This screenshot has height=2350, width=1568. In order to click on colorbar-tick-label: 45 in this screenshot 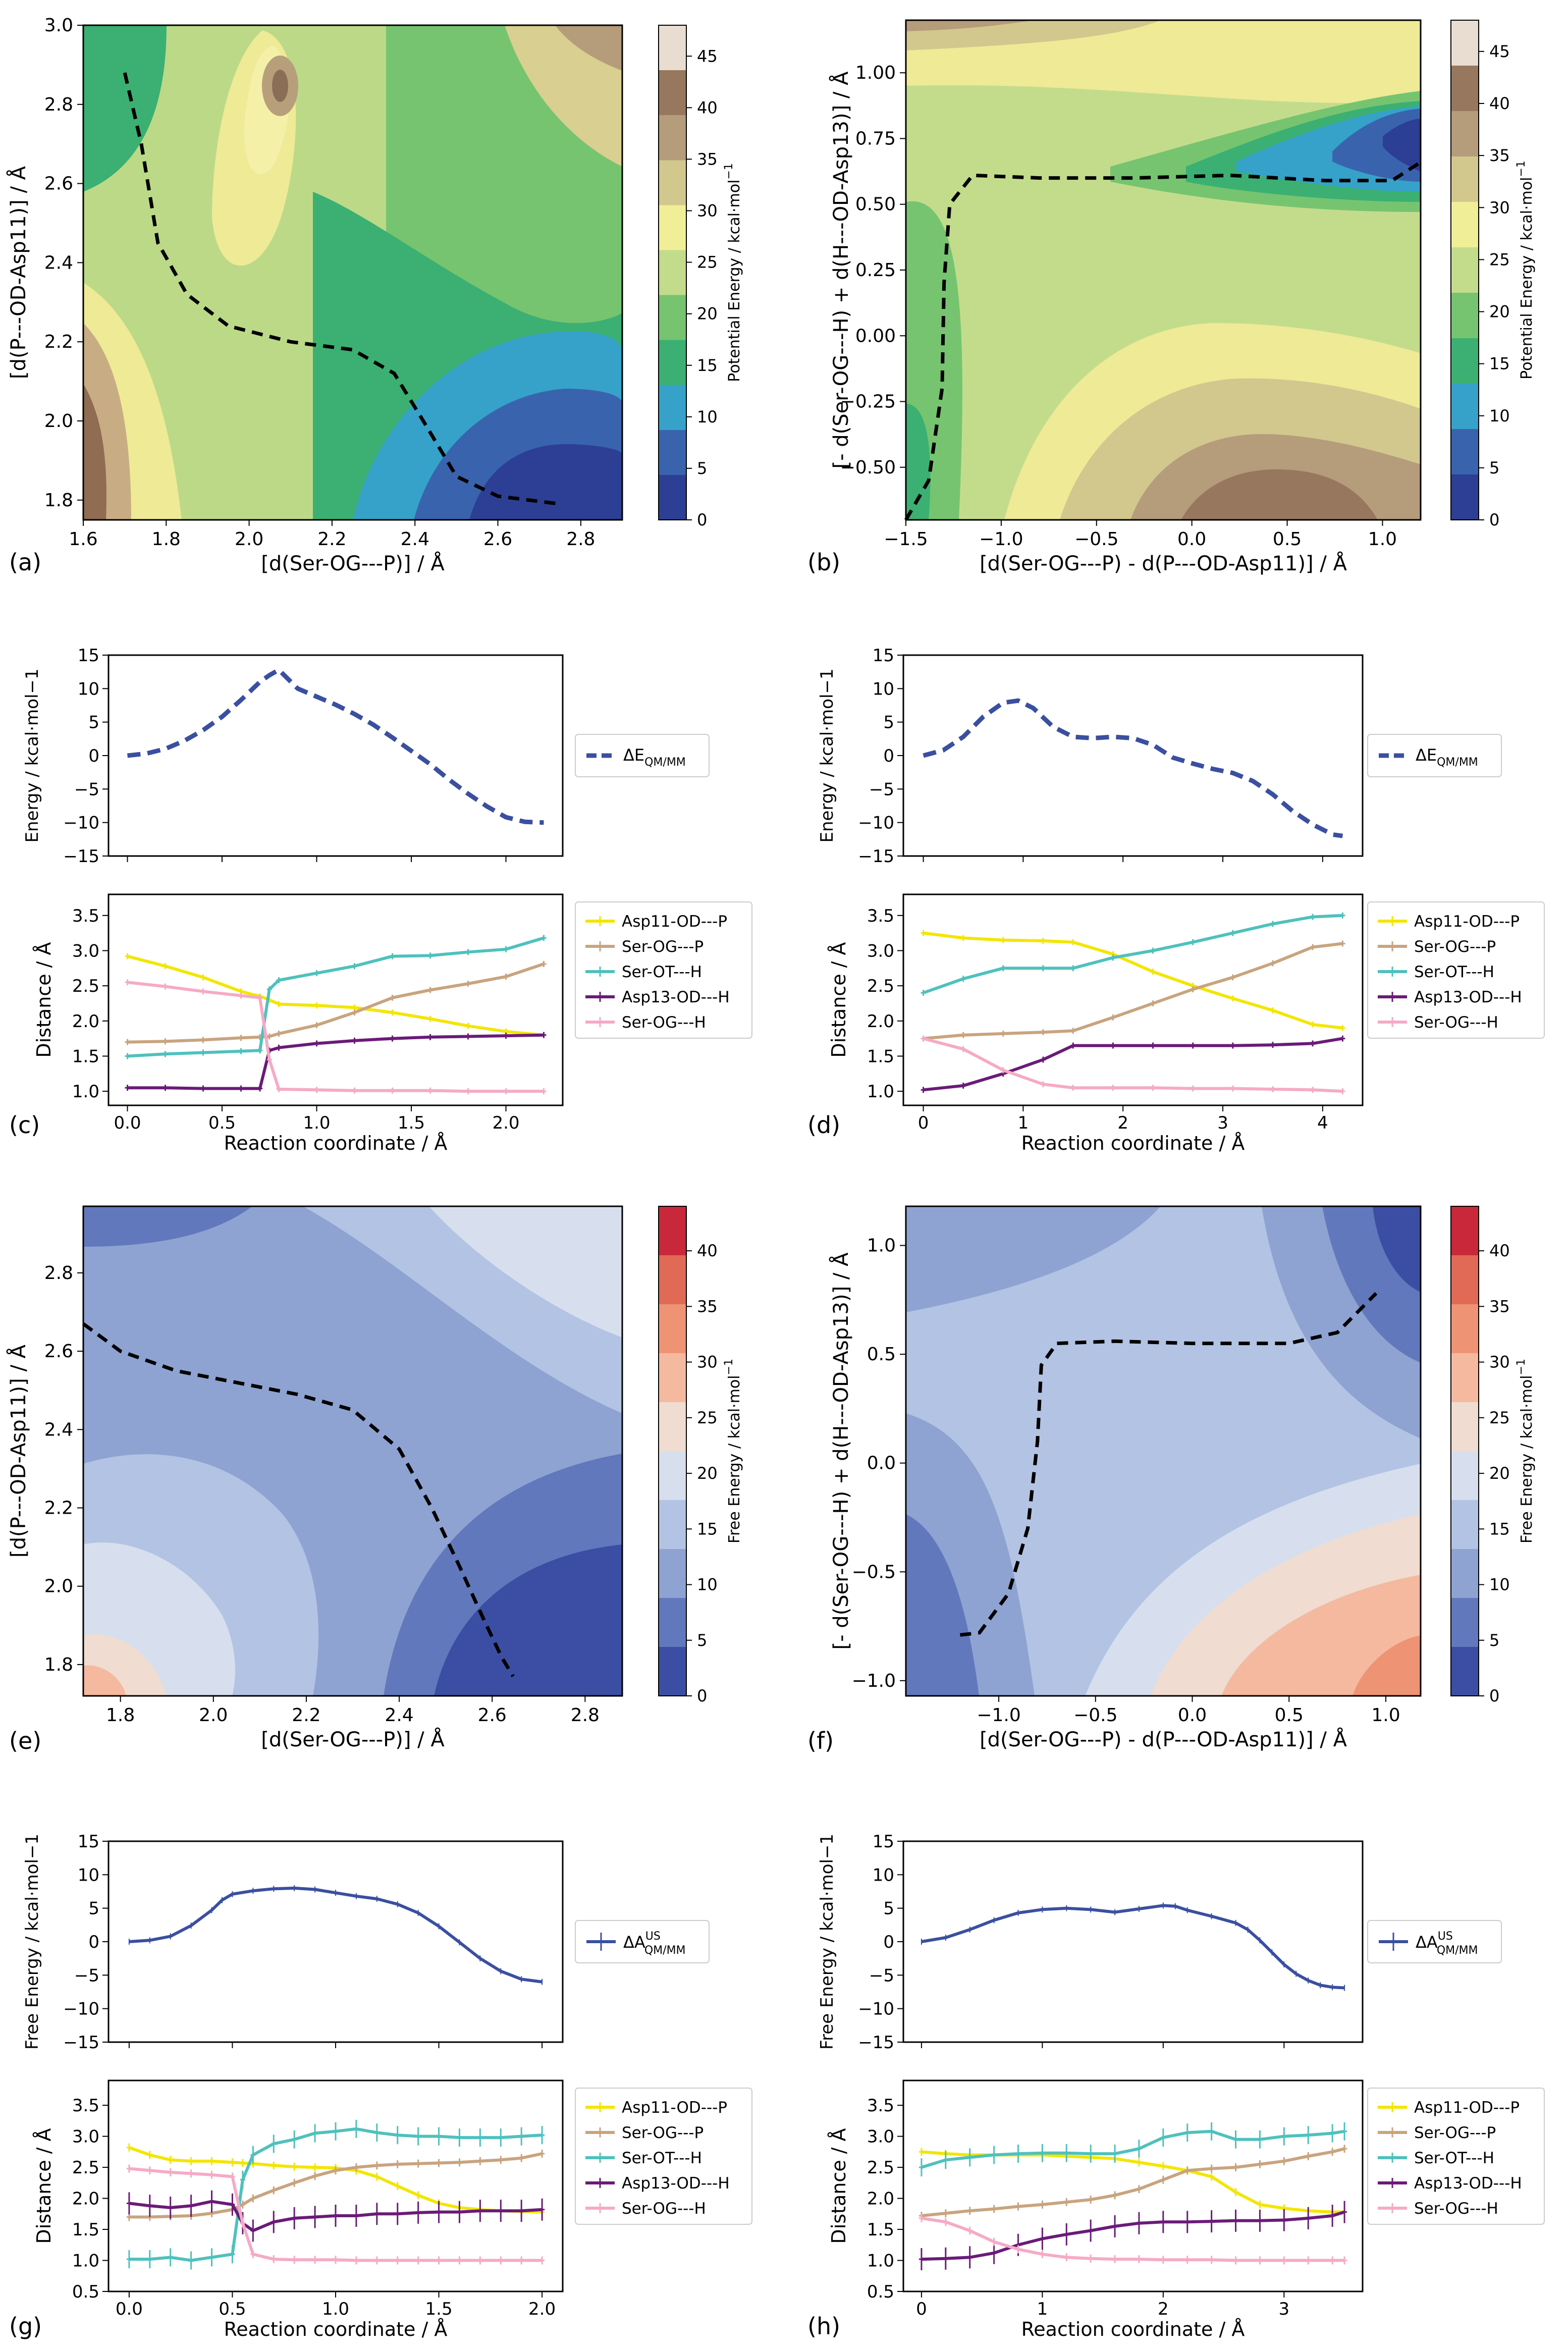, I will do `click(707, 56)`.